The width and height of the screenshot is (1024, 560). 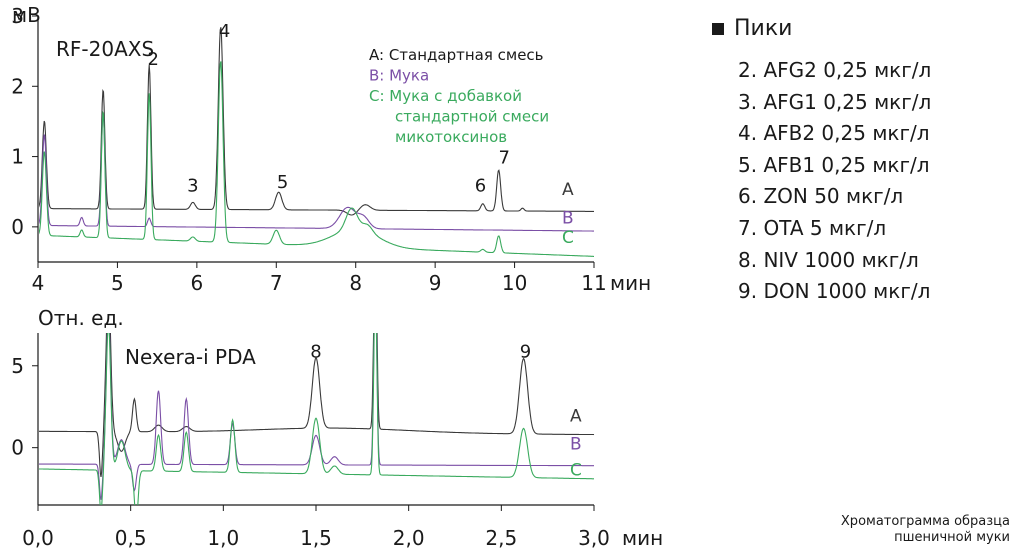 I want to click on sample-legend-line: A: Стандартная смесь, so click(x=456, y=55).